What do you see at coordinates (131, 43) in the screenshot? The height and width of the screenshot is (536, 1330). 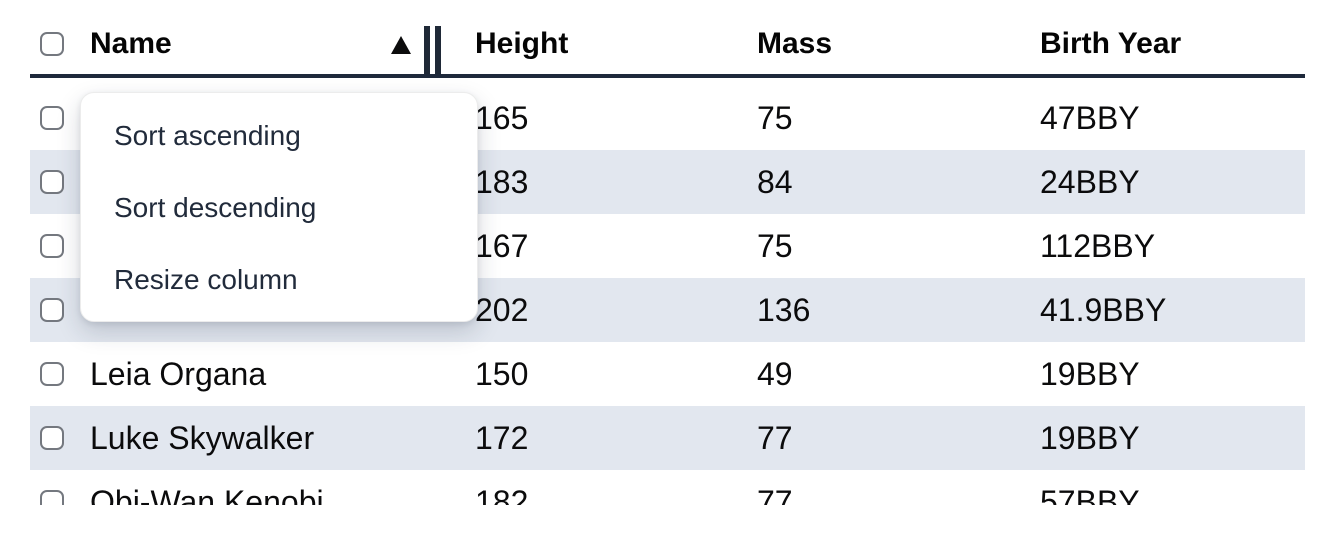 I see `column-header-name-label: Name` at bounding box center [131, 43].